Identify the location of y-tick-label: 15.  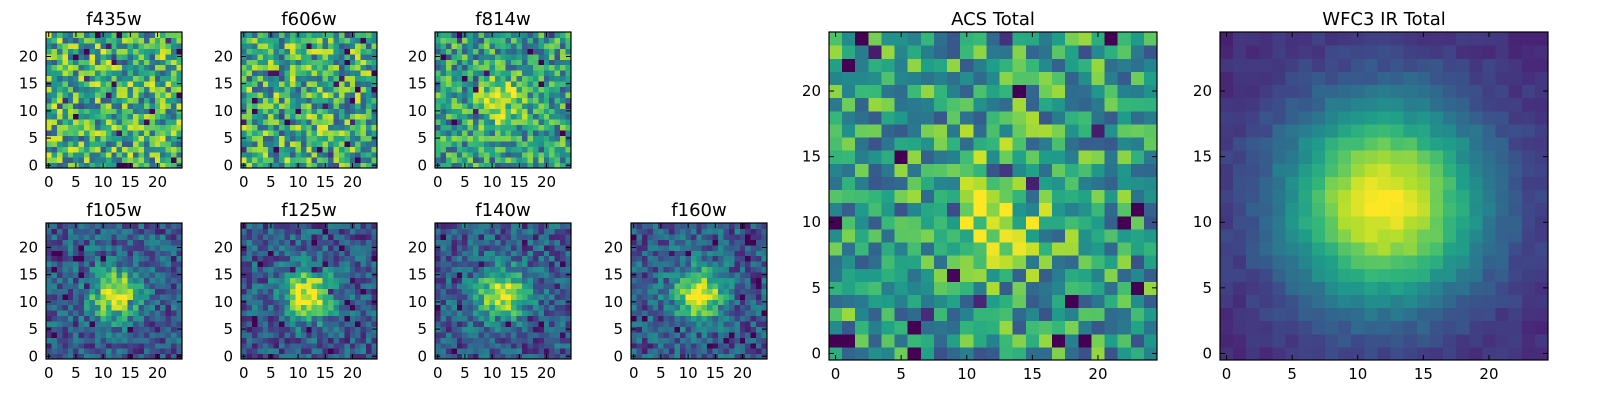
(28, 275).